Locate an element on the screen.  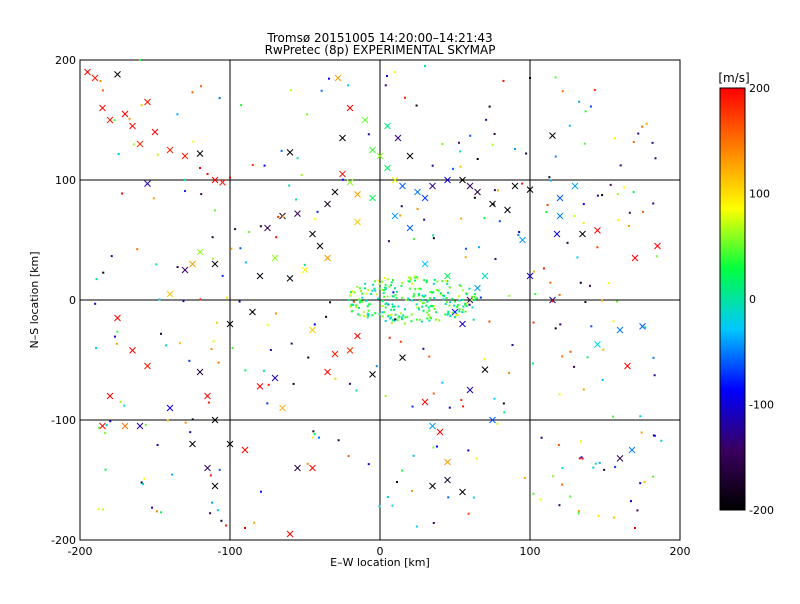
y-axis-ticks: -200 -100 0 100 200 is located at coordinates (63, 300).